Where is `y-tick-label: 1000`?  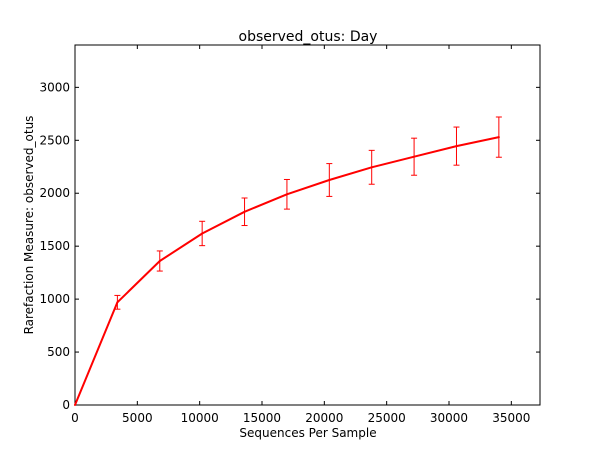
y-tick-label: 1000 is located at coordinates (54, 299).